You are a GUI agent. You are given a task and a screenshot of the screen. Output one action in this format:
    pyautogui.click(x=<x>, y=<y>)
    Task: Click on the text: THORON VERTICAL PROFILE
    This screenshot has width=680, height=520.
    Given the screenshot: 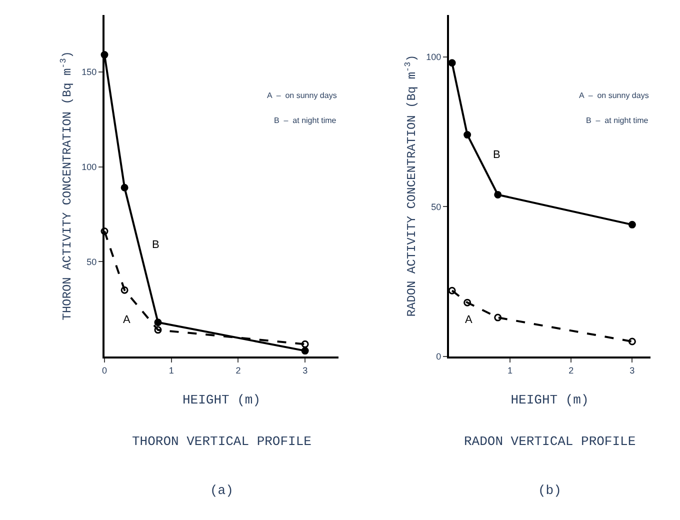 What is the action you would take?
    pyautogui.click(x=222, y=441)
    